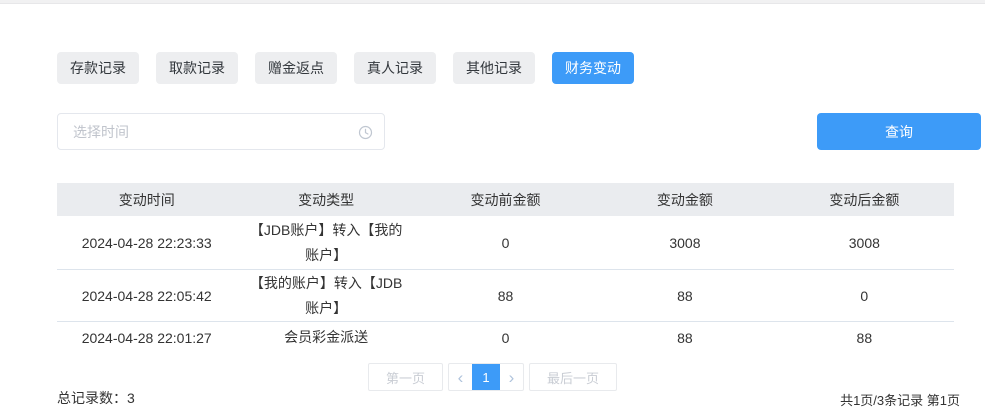 The image size is (985, 416). I want to click on date-range-picker, so click(221, 131).